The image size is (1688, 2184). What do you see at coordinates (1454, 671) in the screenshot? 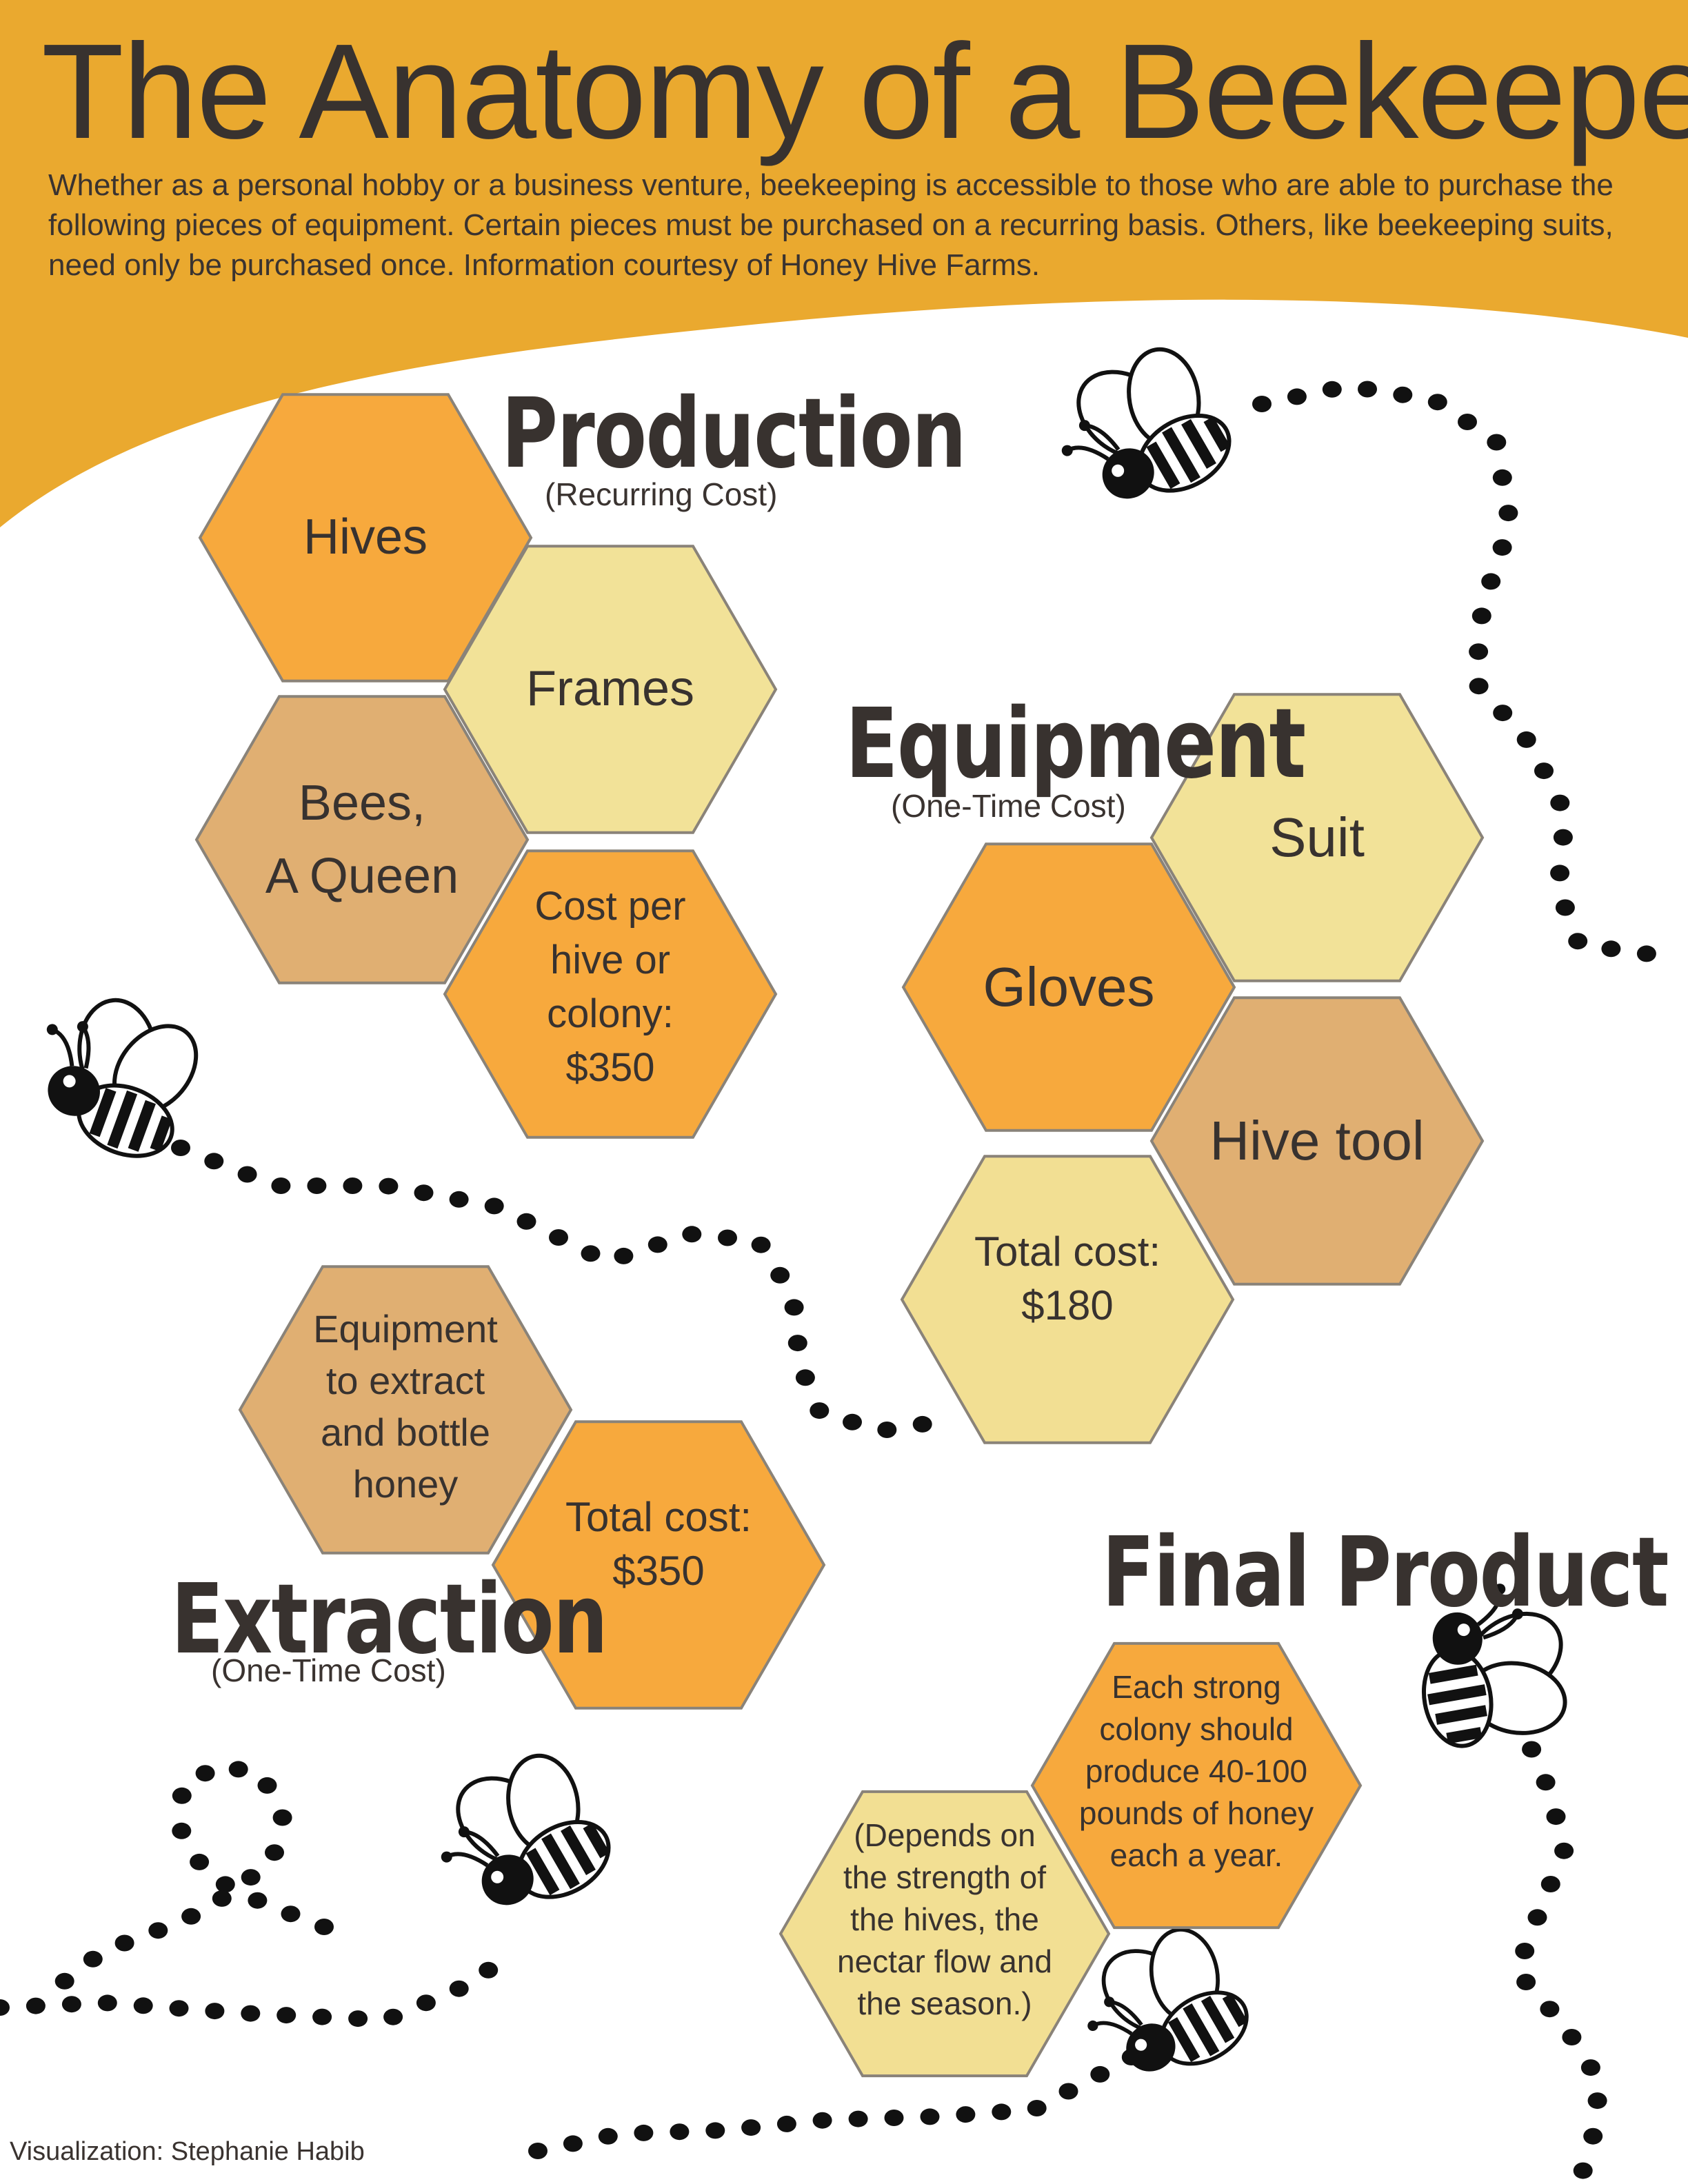
I see `trail-top-right` at bounding box center [1454, 671].